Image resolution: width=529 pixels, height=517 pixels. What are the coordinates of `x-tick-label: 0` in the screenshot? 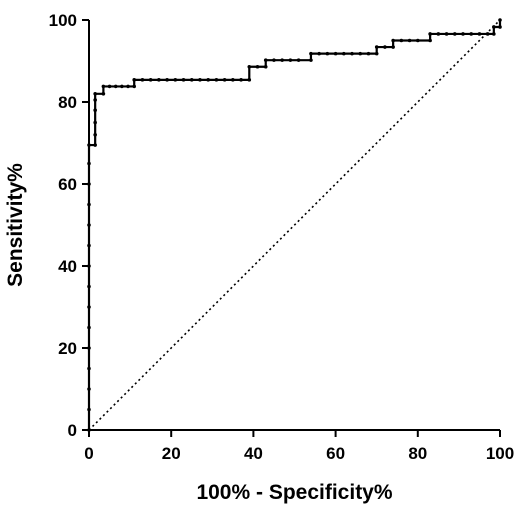 It's located at (88, 453).